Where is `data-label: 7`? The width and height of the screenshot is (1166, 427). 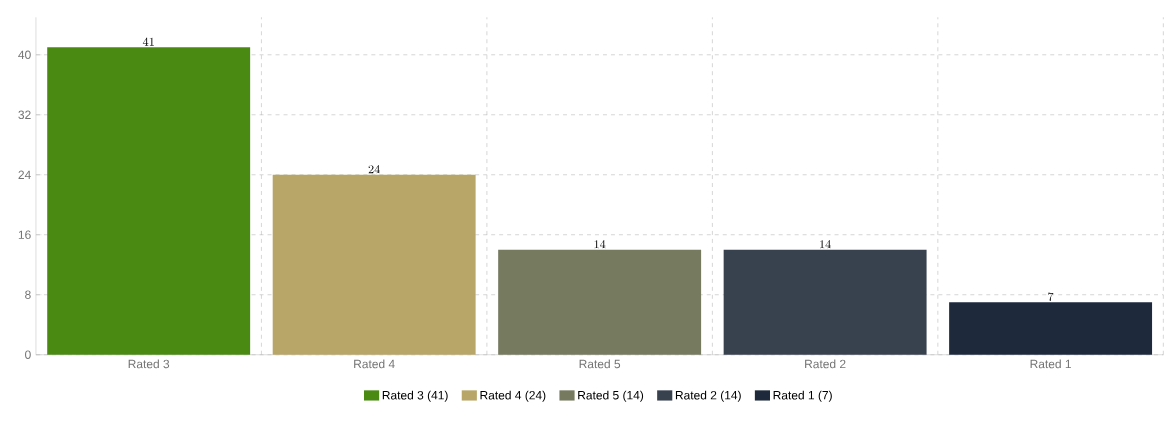
data-label: 7 is located at coordinates (1051, 297).